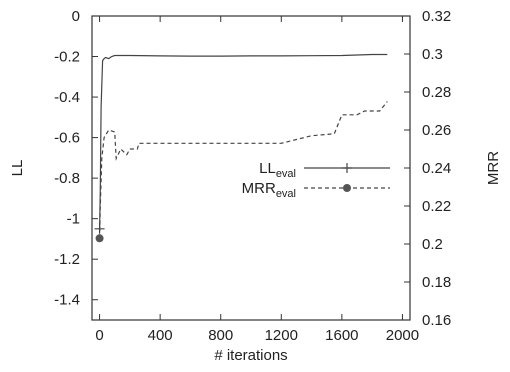  Describe the element at coordinates (347, 188) in the screenshot. I see `legend-marker-mrr` at that location.